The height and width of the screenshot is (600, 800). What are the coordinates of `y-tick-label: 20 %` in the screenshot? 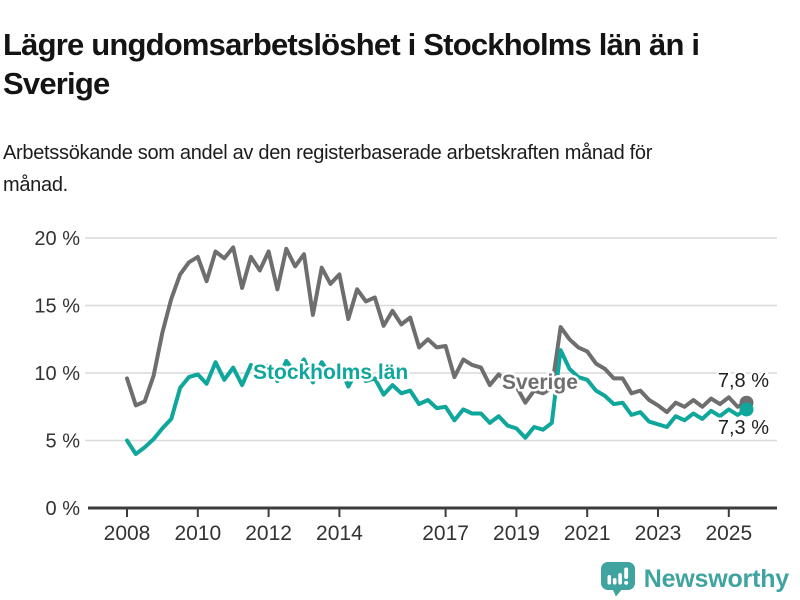 It's located at (57, 239).